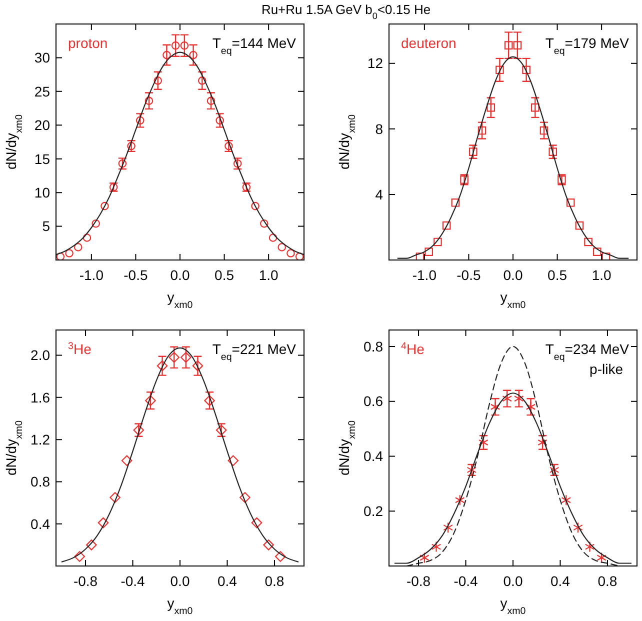 The width and height of the screenshot is (642, 621). I want to click on annotation: p-like, so click(607, 369).